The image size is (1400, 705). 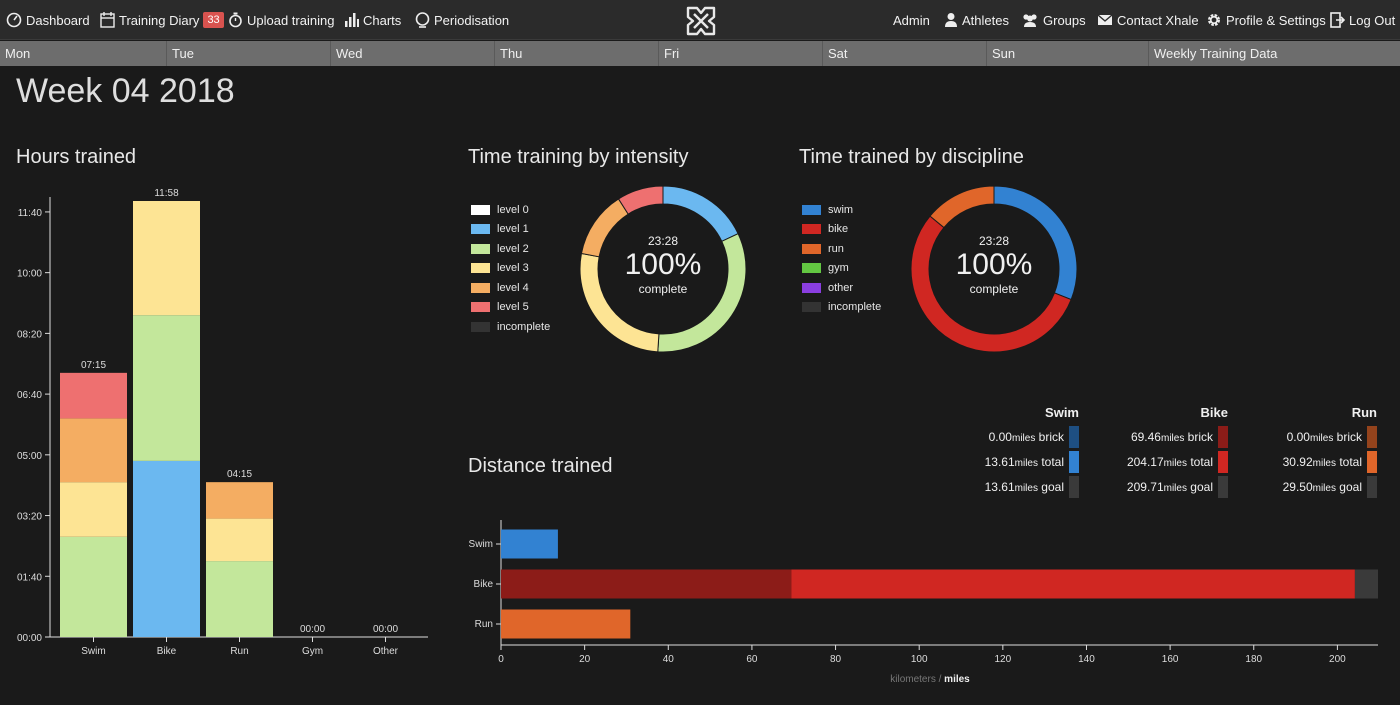 What do you see at coordinates (513, 268) in the screenshot?
I see `legend-label: level 3` at bounding box center [513, 268].